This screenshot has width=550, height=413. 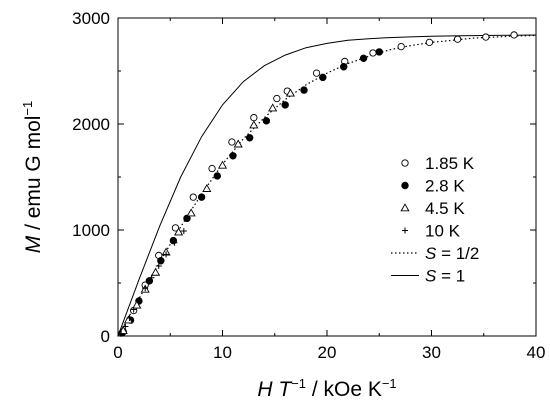 What do you see at coordinates (117, 352) in the screenshot?
I see `x-tick-label: 0` at bounding box center [117, 352].